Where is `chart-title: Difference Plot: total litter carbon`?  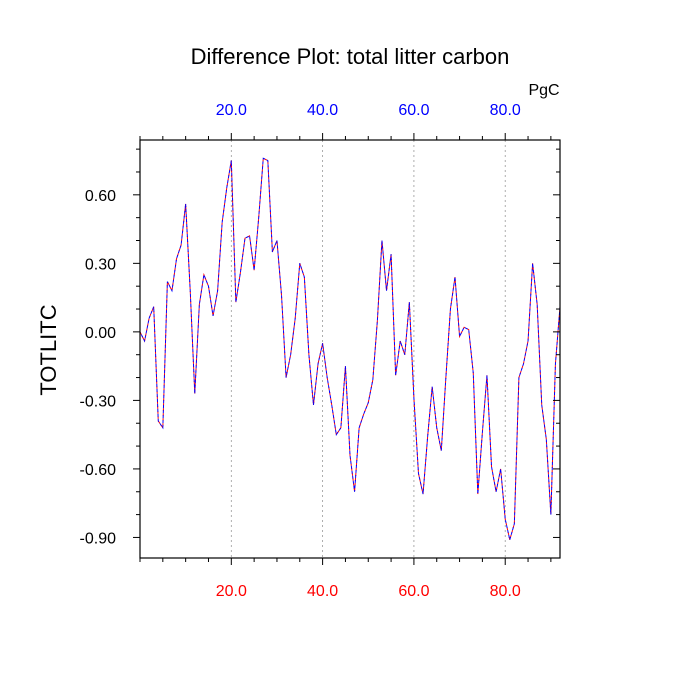 chart-title: Difference Plot: total litter carbon is located at coordinates (350, 56).